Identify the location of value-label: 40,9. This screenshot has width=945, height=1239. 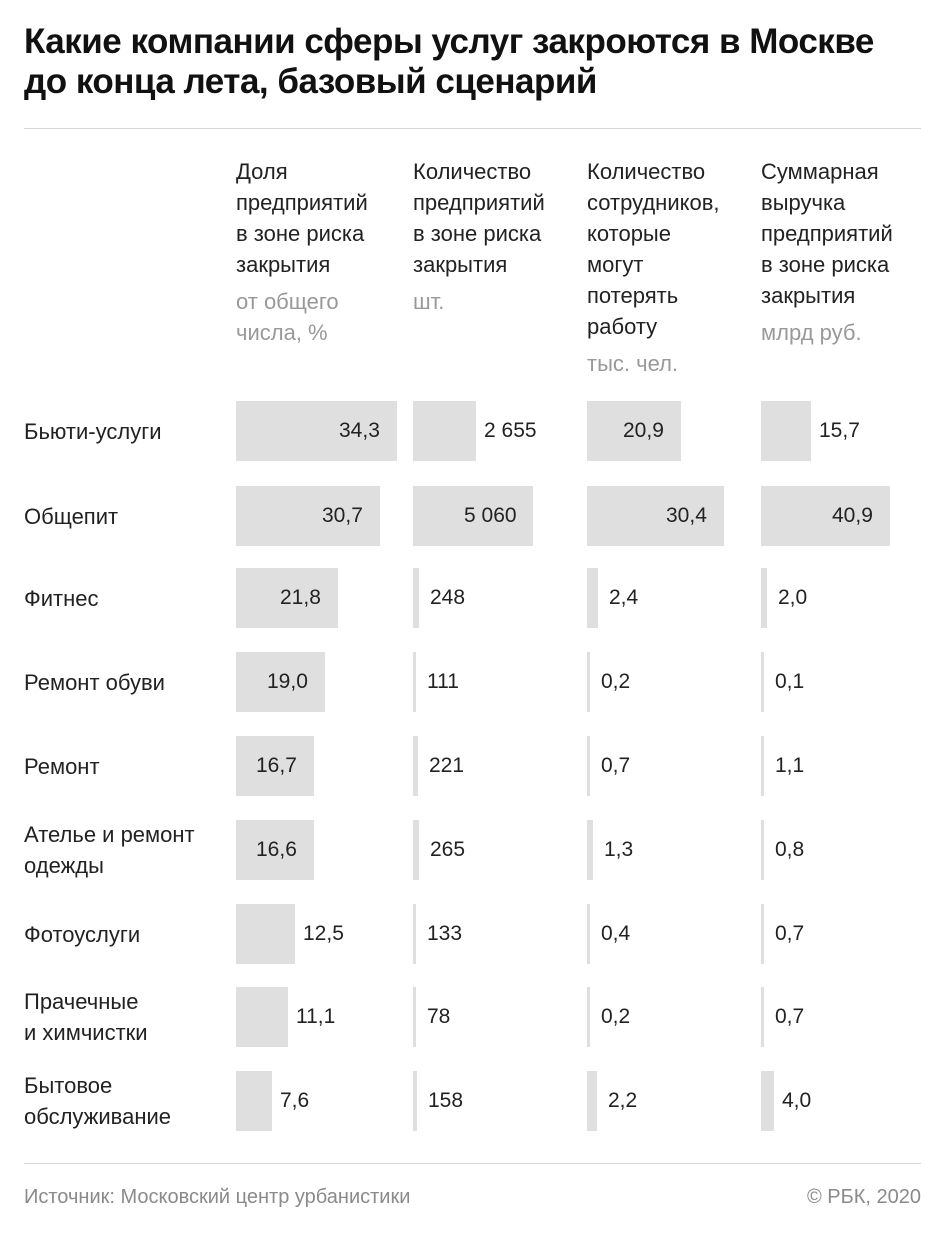
(852, 515).